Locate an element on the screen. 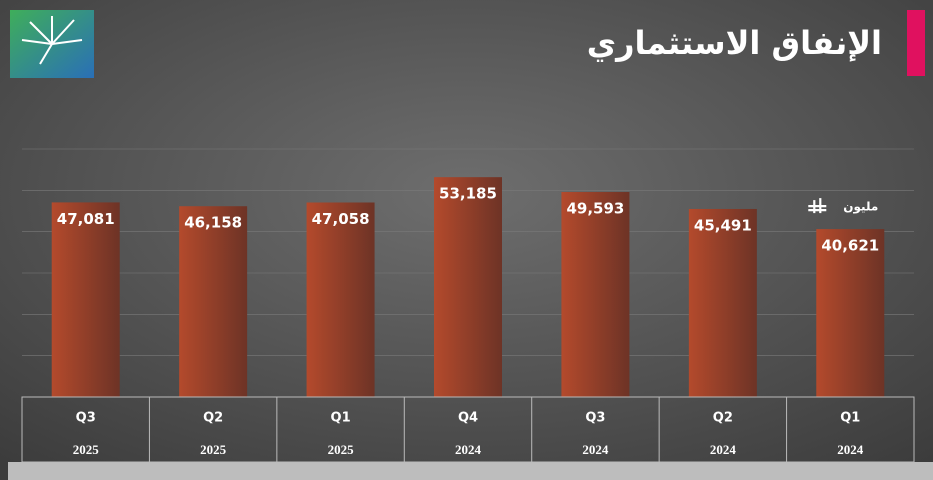 The width and height of the screenshot is (933, 480). logo-star is located at coordinates (52, 40).